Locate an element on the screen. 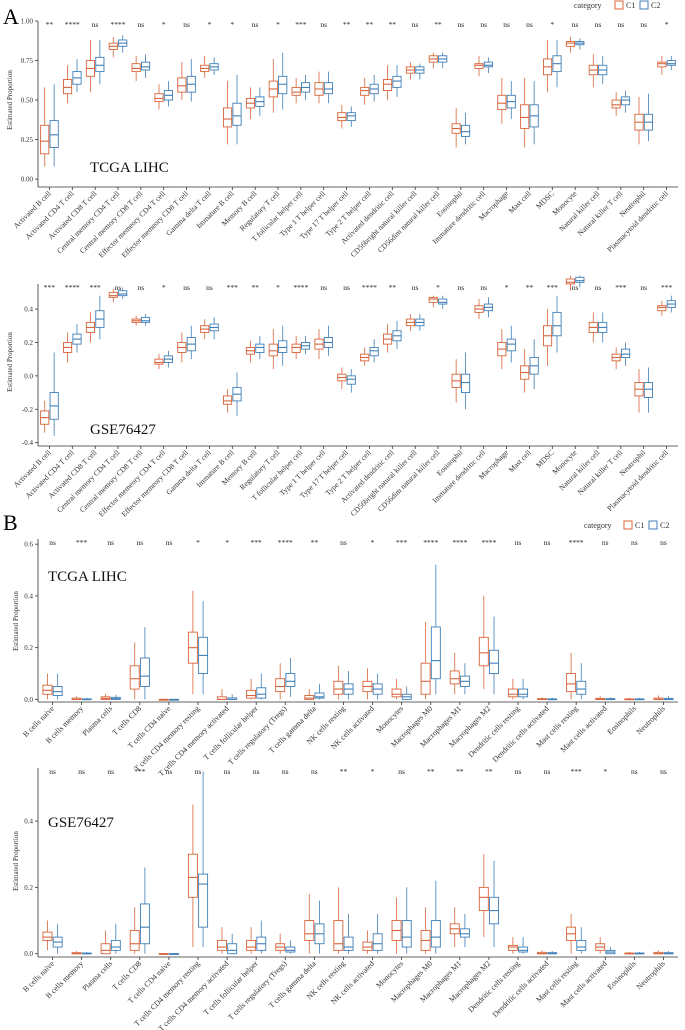  y-tick-label: 0.2 is located at coordinates (28, 343).